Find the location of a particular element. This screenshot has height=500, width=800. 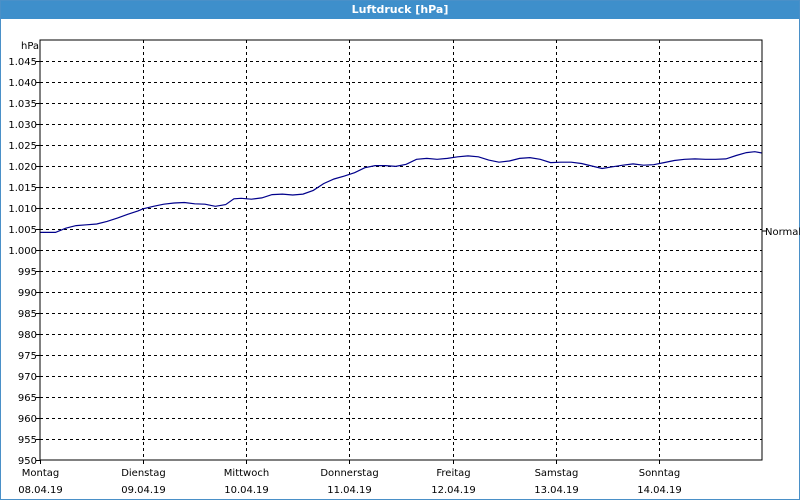

y-tick-label: 1.020 is located at coordinates (22, 167).